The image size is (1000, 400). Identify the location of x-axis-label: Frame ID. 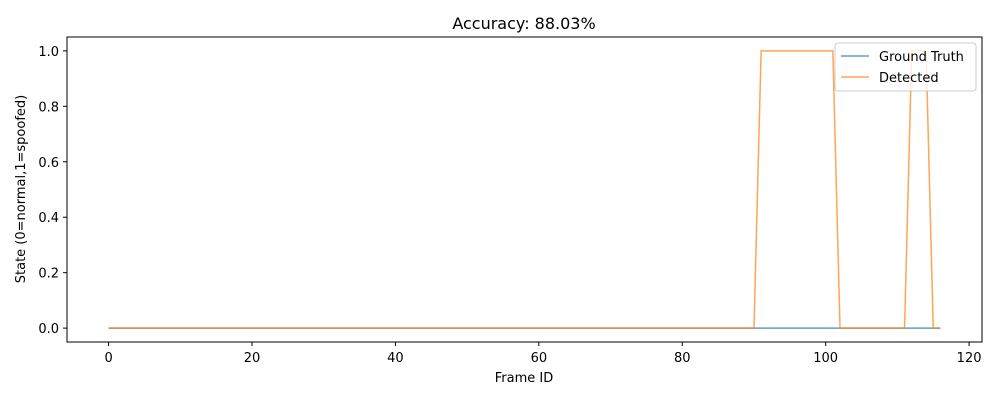
(524, 378).